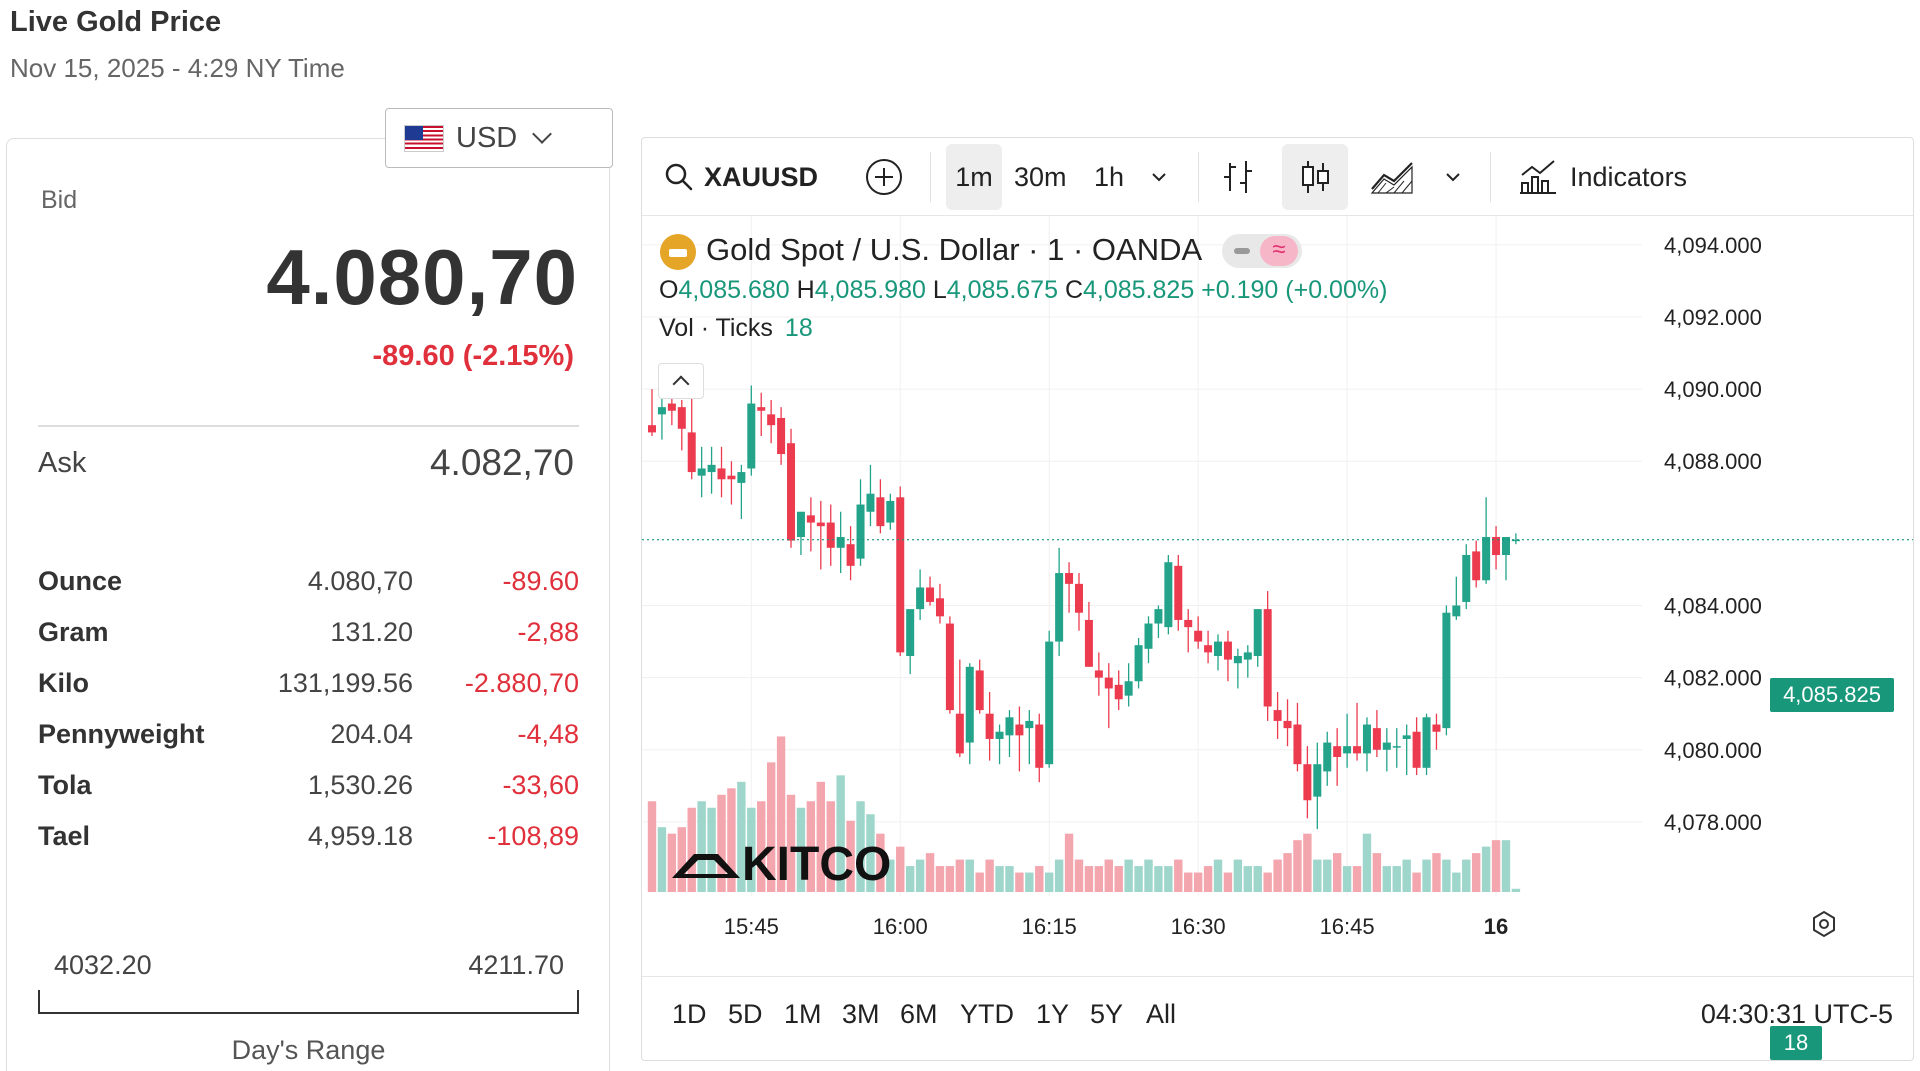 Image resolution: width=1920 pixels, height=1071 pixels. Describe the element at coordinates (521, 683) in the screenshot. I see `unit-change: -2.880,70` at that location.